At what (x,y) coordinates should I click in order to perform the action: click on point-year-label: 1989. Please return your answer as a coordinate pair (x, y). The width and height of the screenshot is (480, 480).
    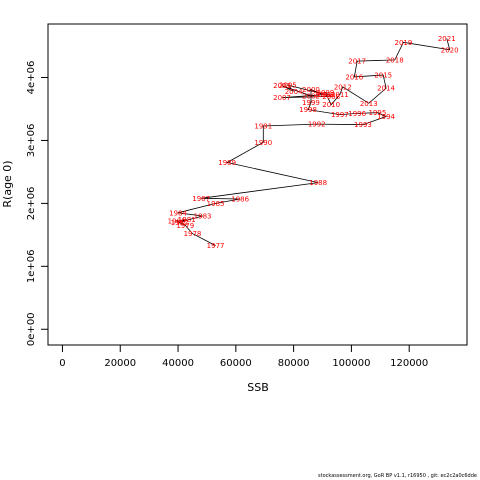
    Looking at the image, I should click on (227, 163).